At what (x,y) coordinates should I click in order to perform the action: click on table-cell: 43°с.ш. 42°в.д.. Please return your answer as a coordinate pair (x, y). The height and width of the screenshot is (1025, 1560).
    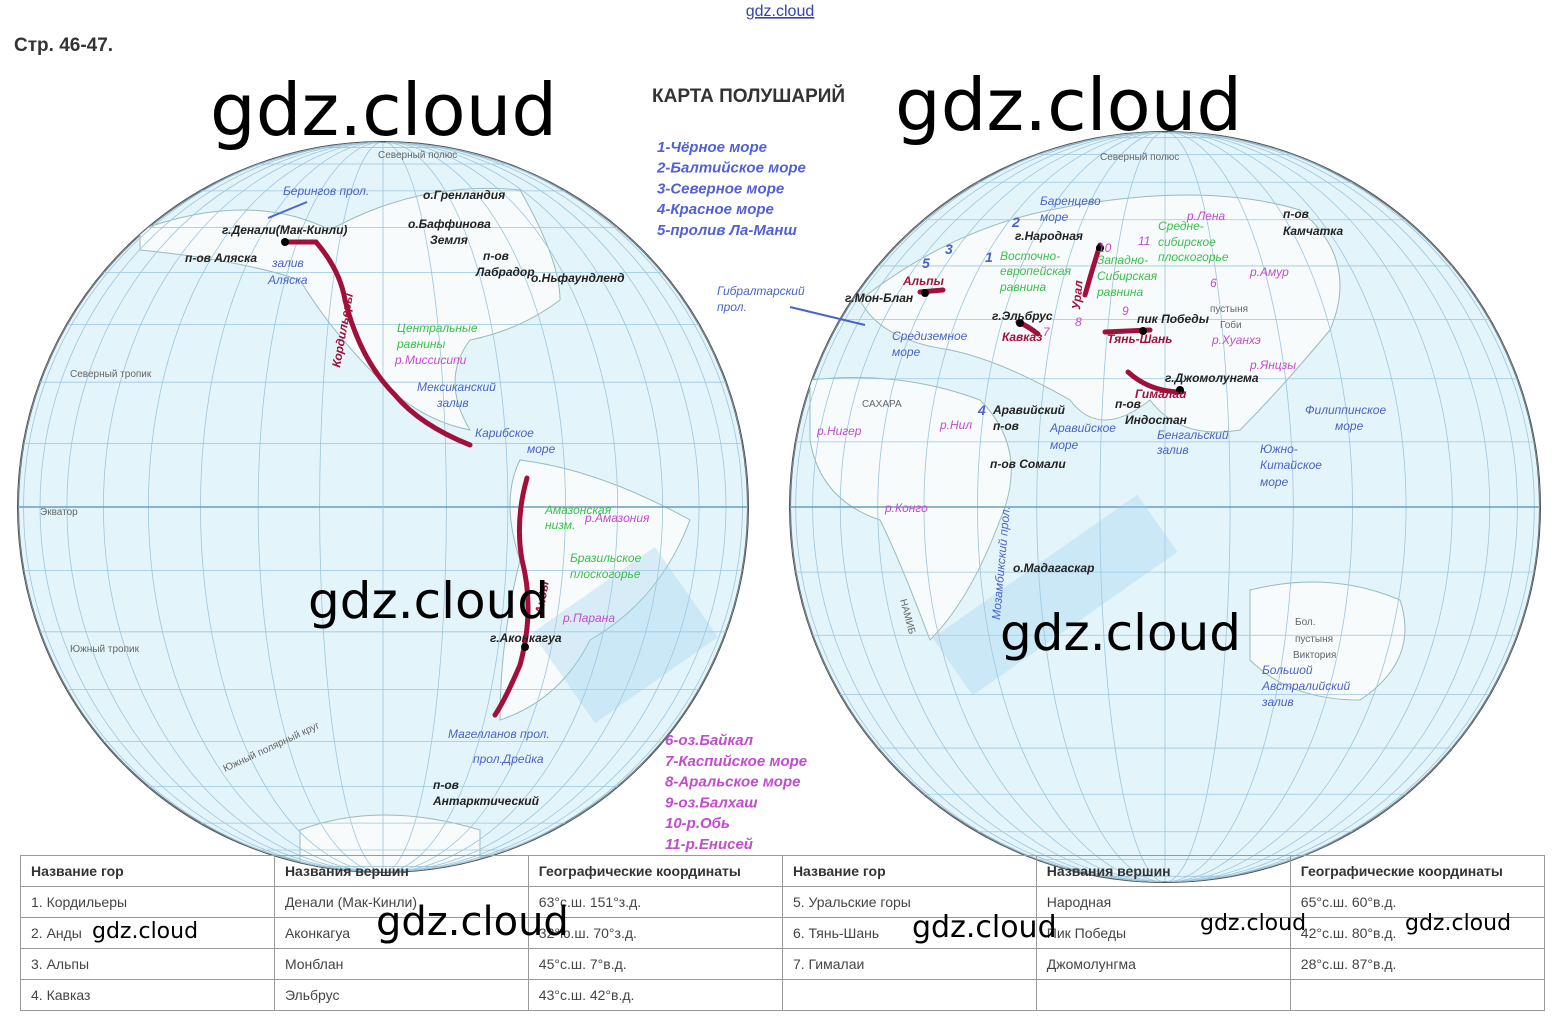
    Looking at the image, I should click on (655, 995).